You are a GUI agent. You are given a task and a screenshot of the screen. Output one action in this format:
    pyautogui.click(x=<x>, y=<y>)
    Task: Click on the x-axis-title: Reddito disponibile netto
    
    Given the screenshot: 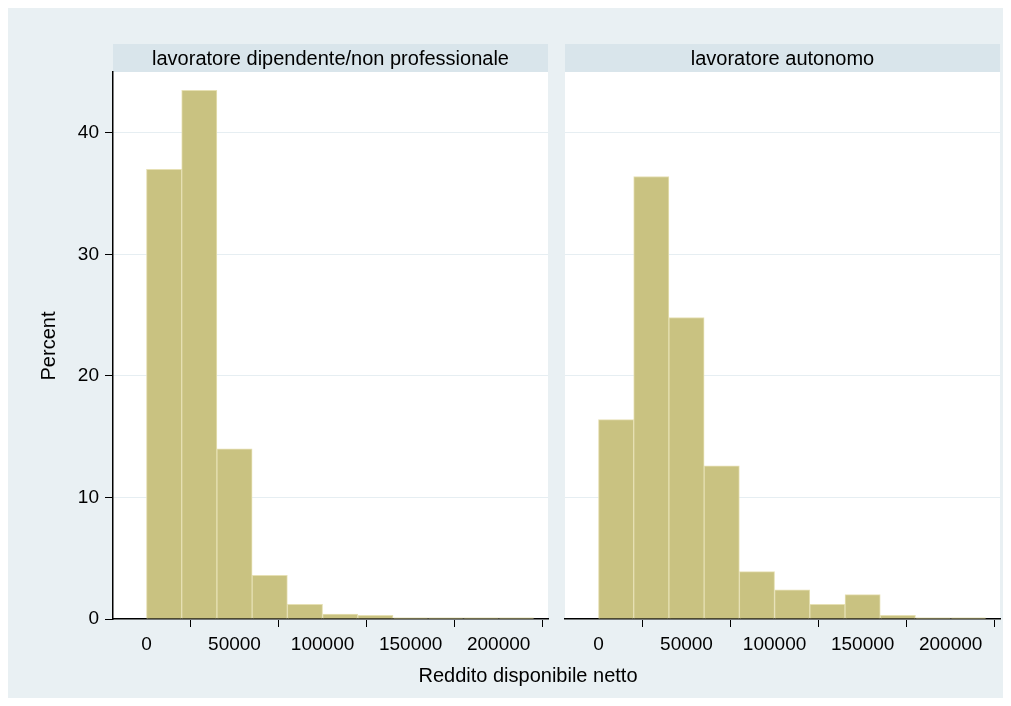 What is the action you would take?
    pyautogui.click(x=528, y=675)
    